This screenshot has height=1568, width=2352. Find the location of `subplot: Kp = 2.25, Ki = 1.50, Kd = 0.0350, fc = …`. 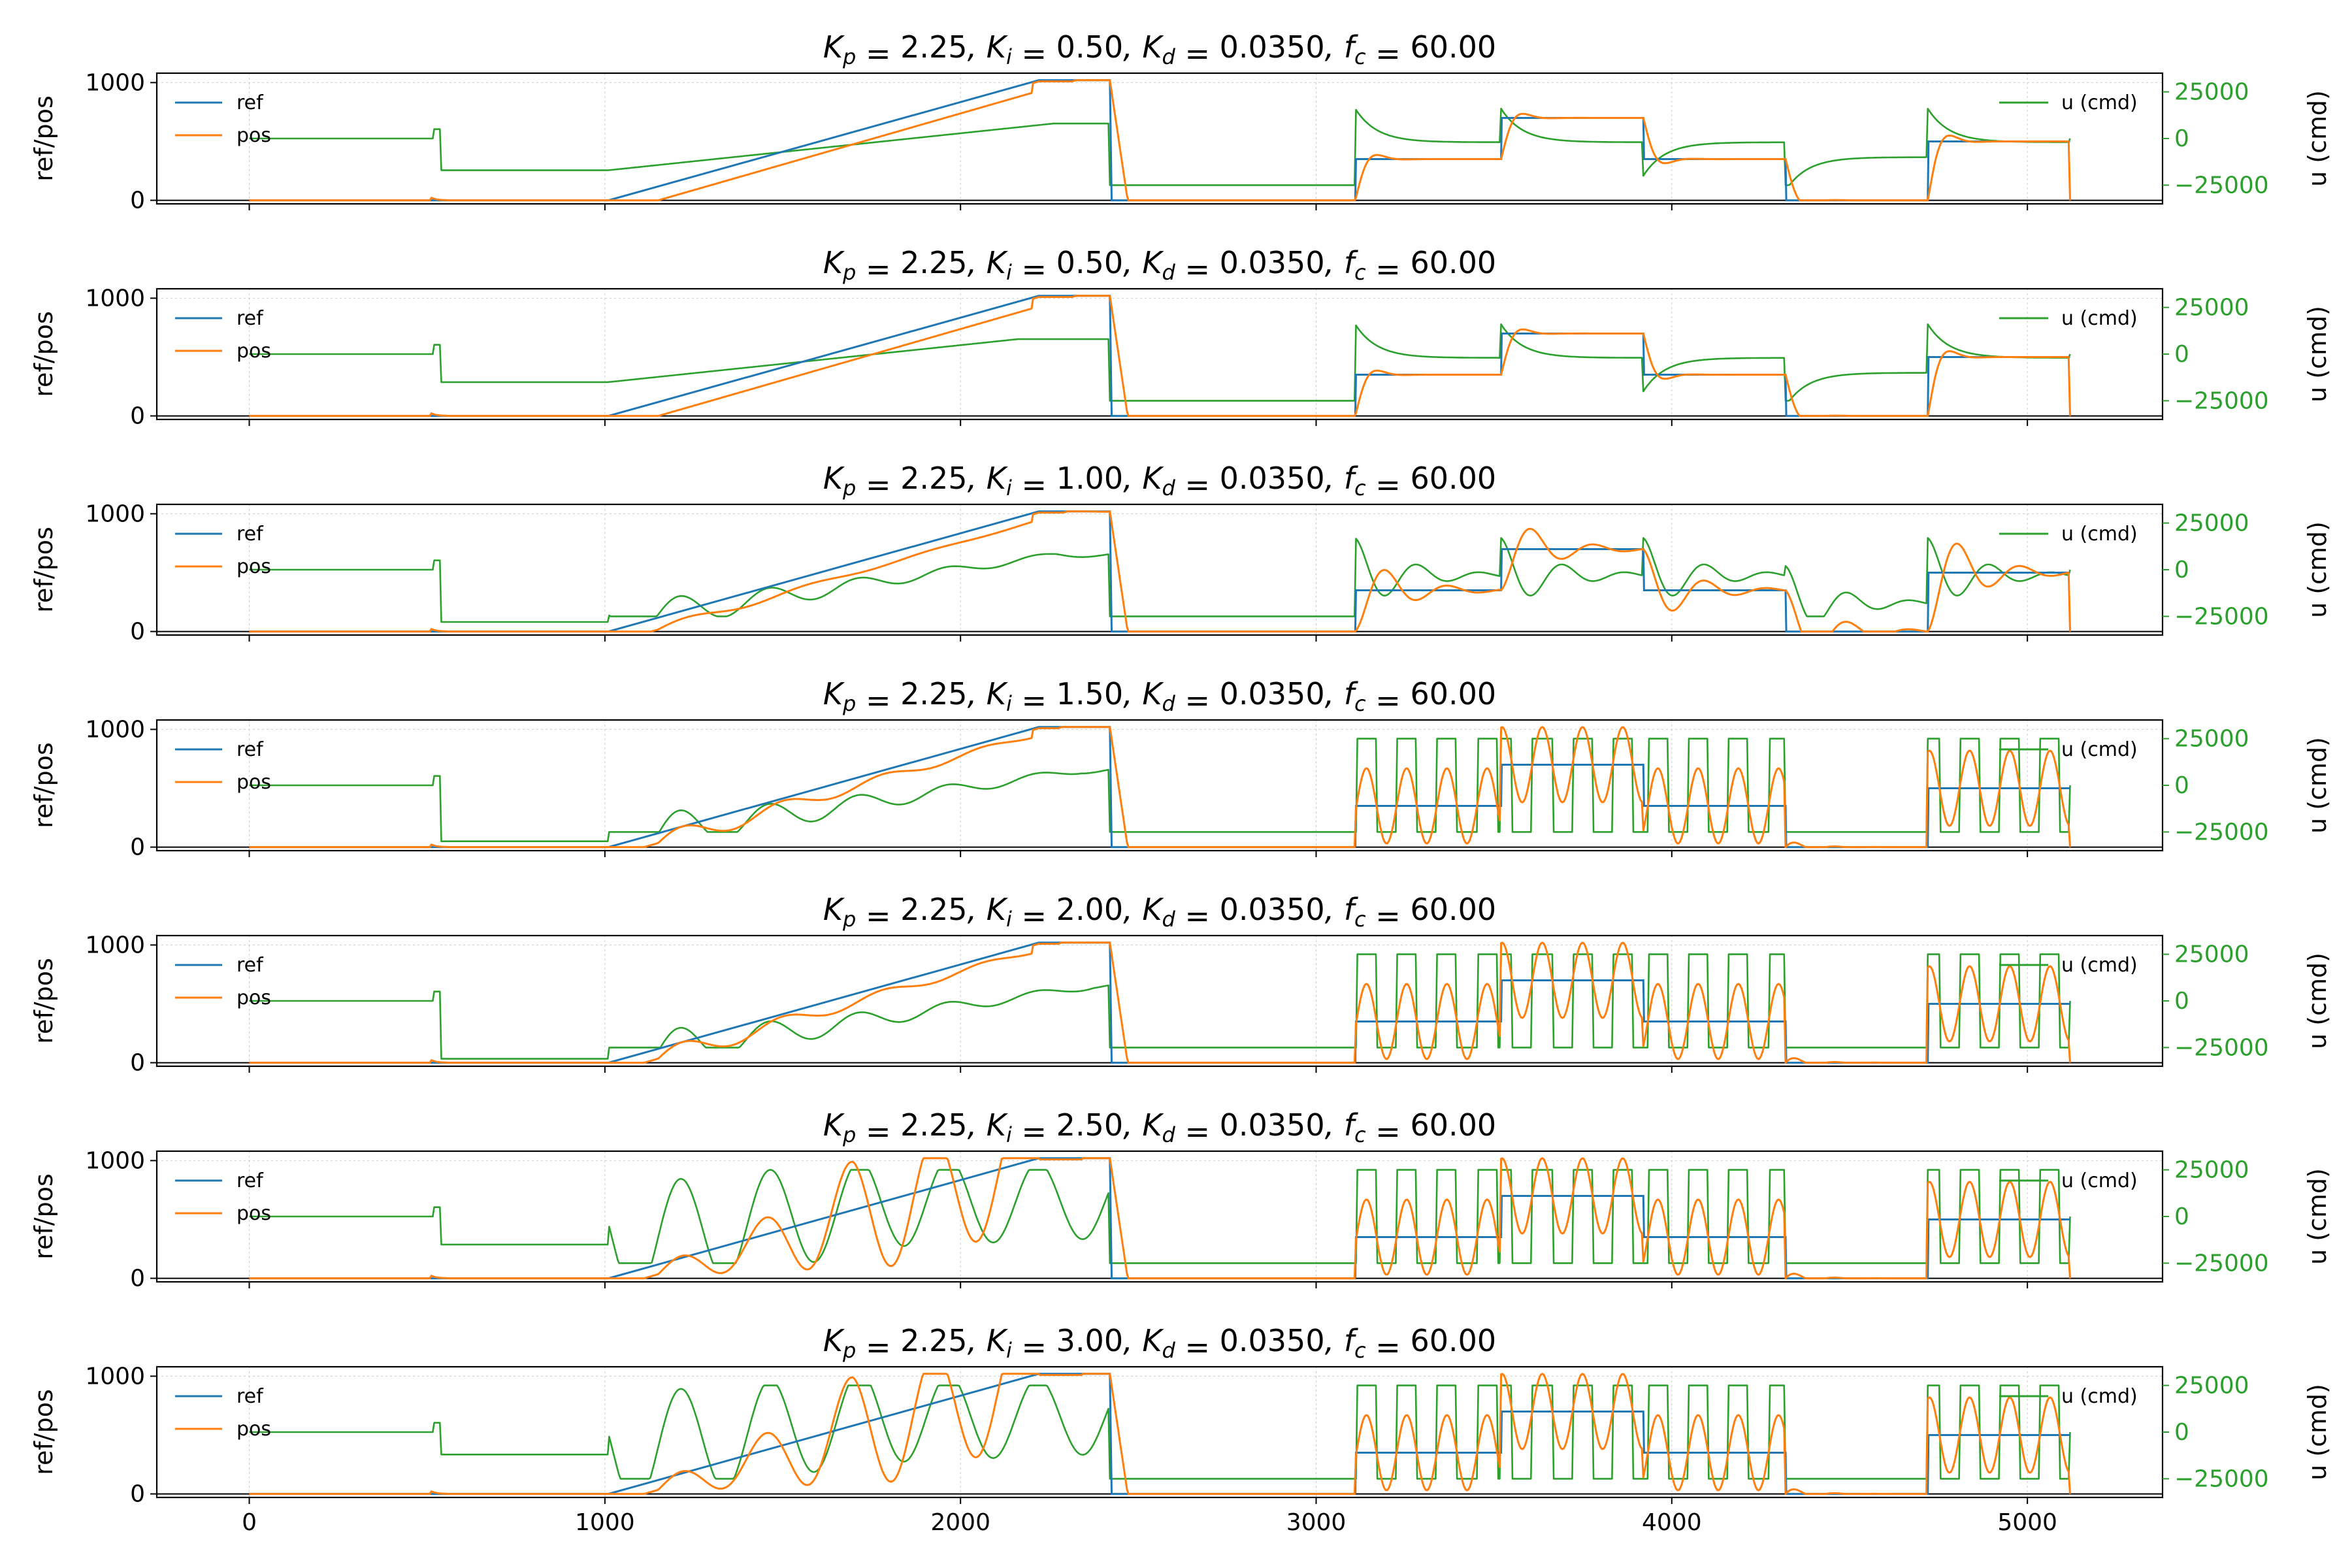

subplot: Kp = 2.25, Ki = 1.50, Kd = 0.0350, fc = … is located at coordinates (1180, 768).